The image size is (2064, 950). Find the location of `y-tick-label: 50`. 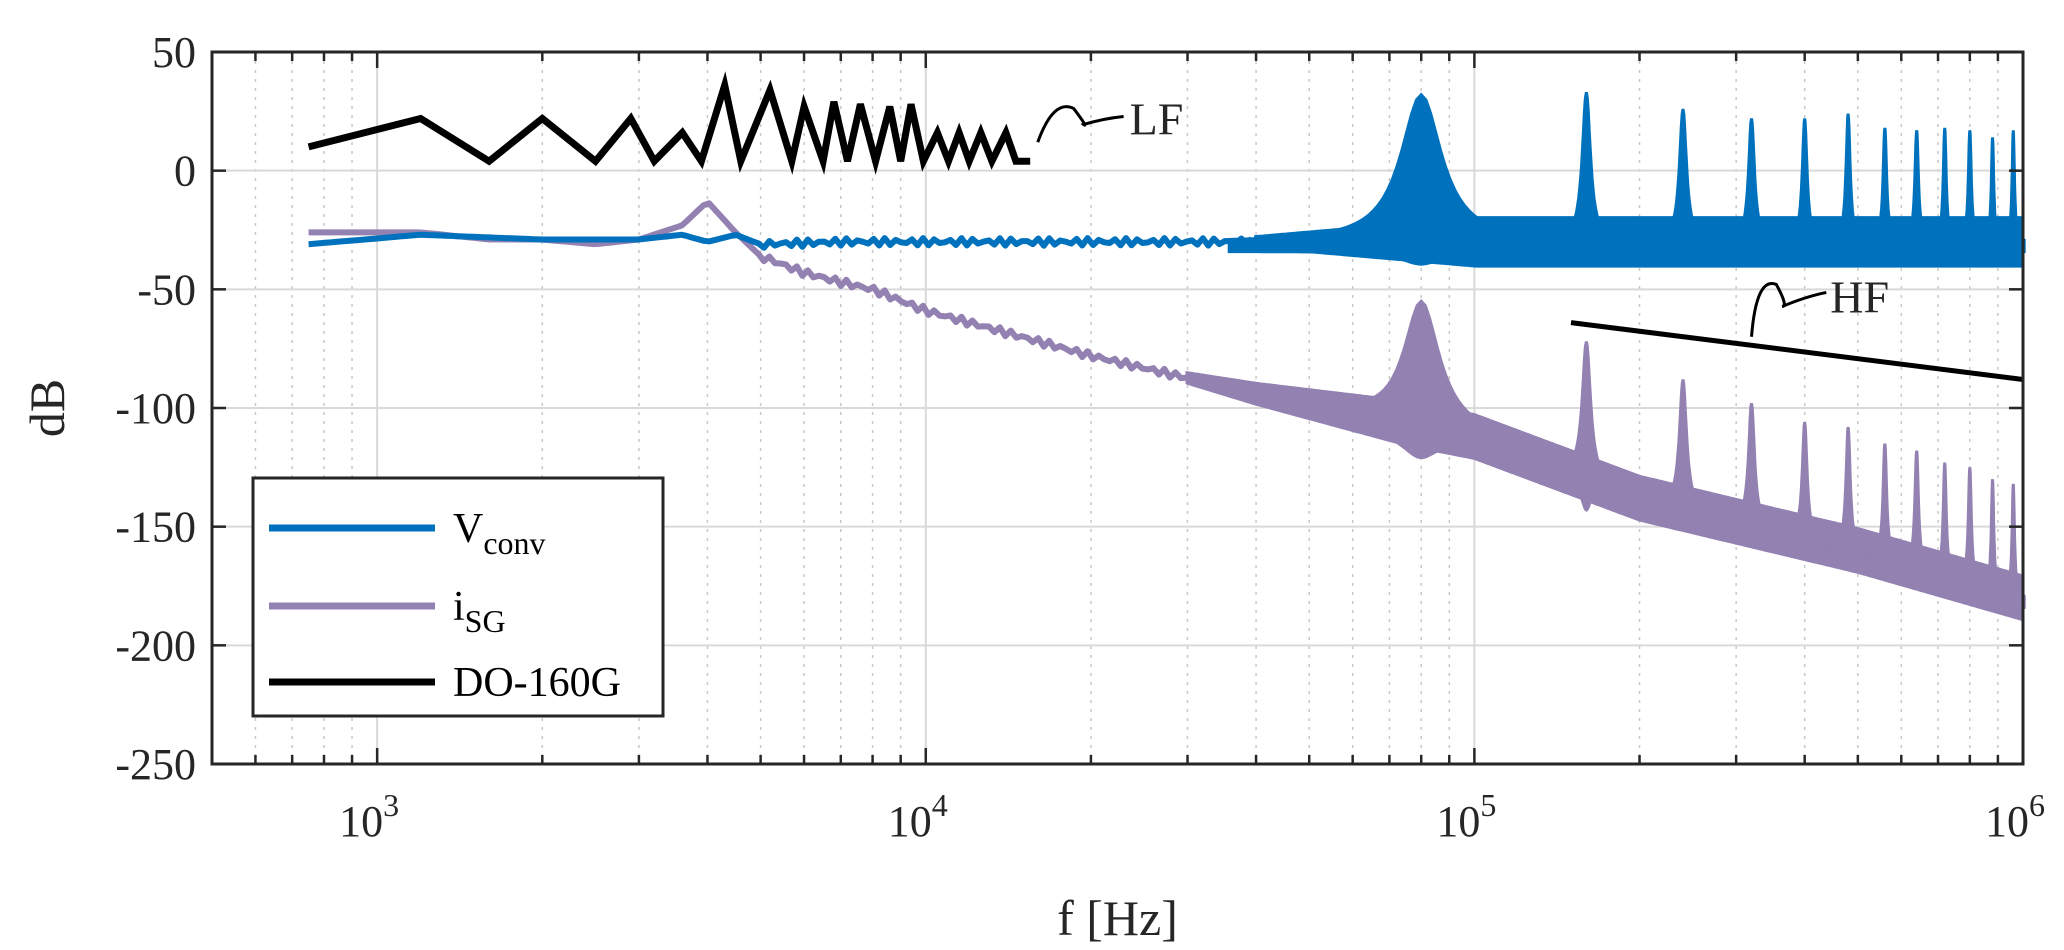

y-tick-label: 50 is located at coordinates (174, 52).